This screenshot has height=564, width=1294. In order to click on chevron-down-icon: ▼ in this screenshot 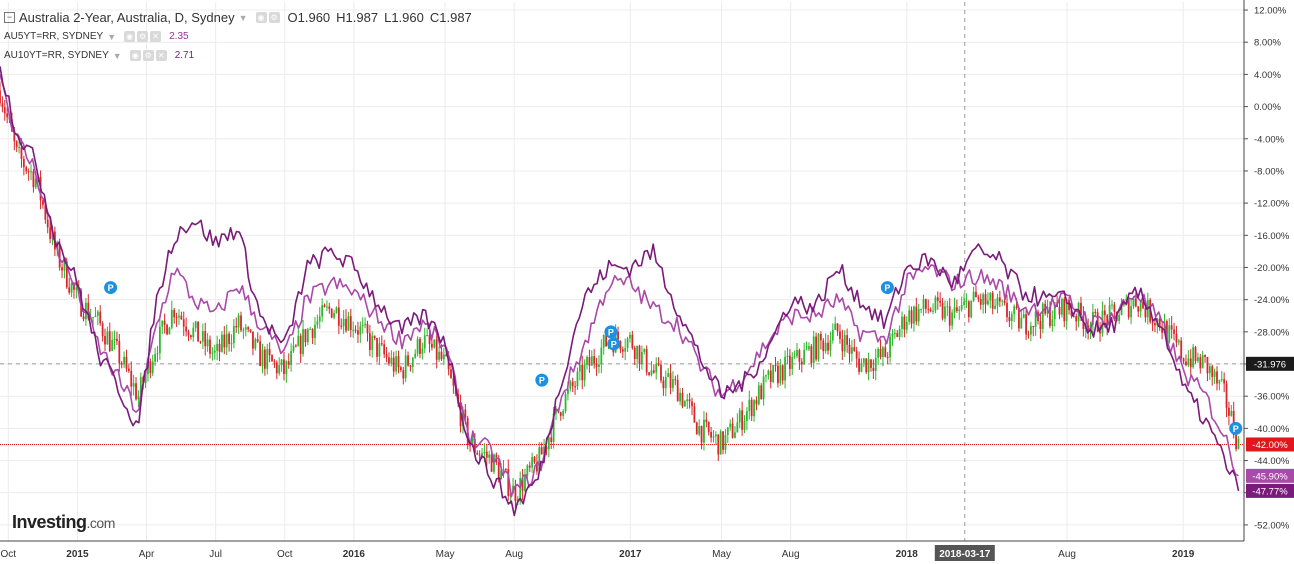, I will do `click(117, 55)`.